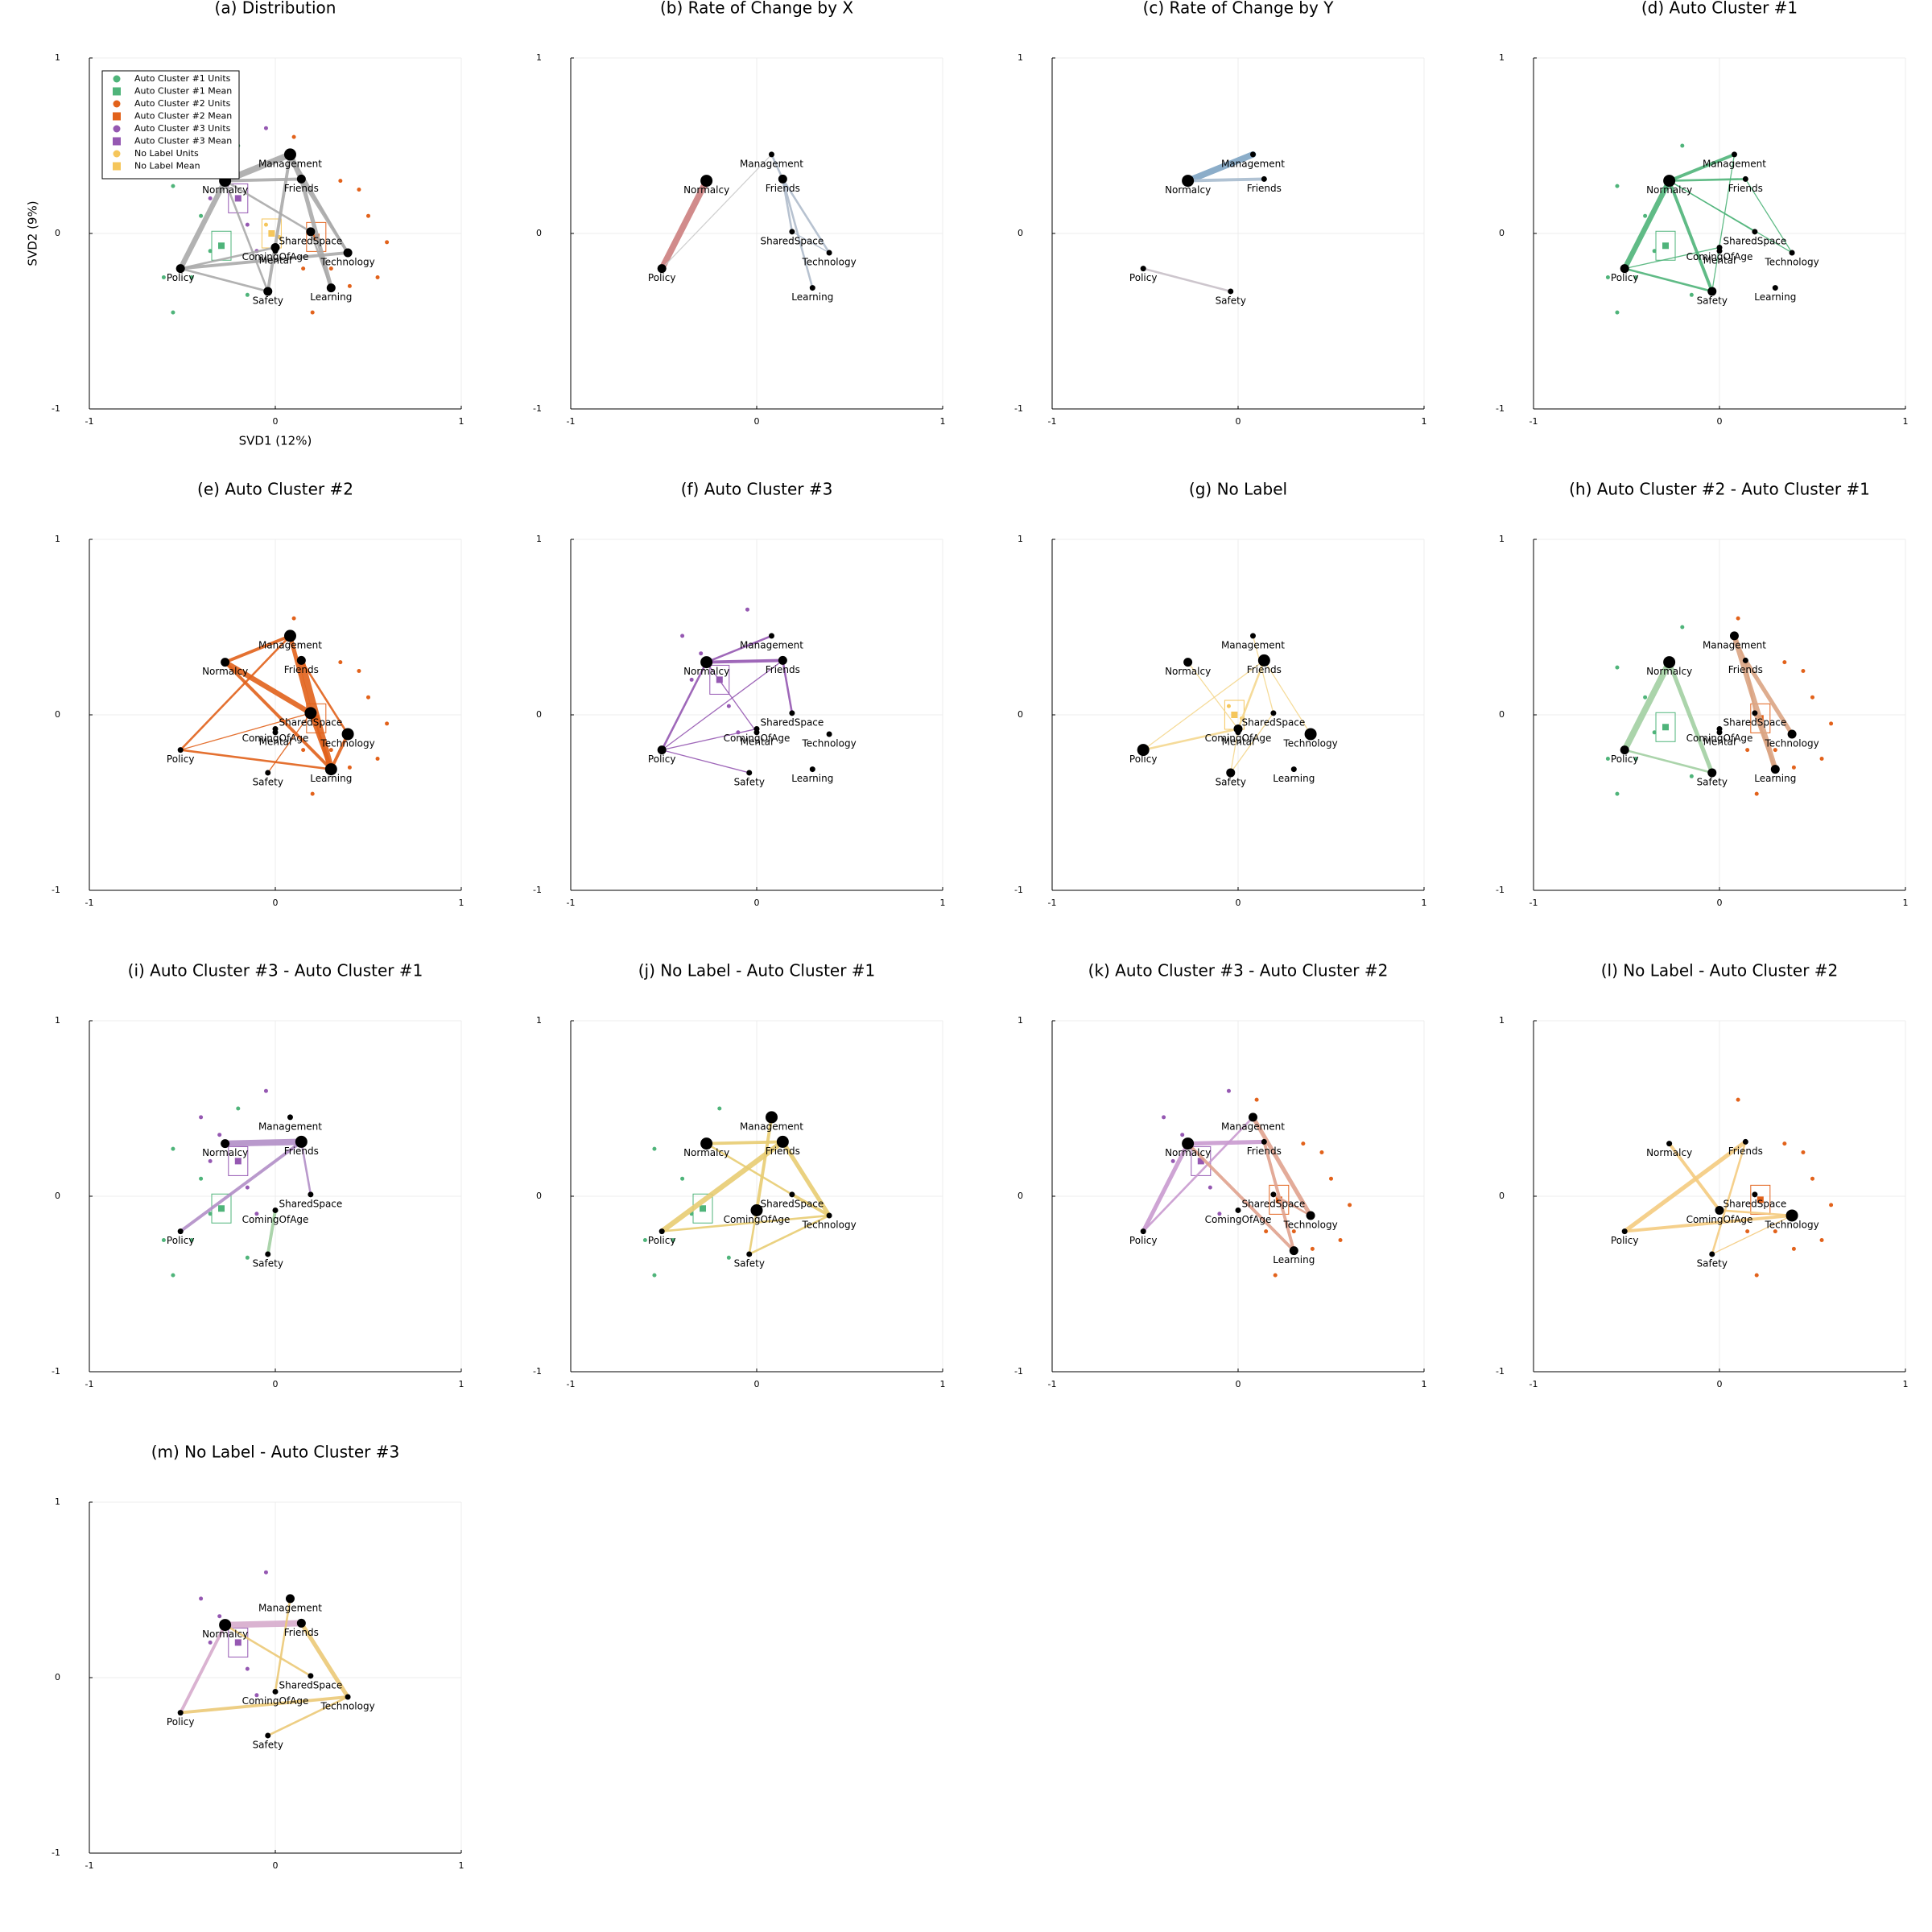 This screenshot has width=1932, height=1932. I want to click on node-label: Technology, so click(1791, 1224).